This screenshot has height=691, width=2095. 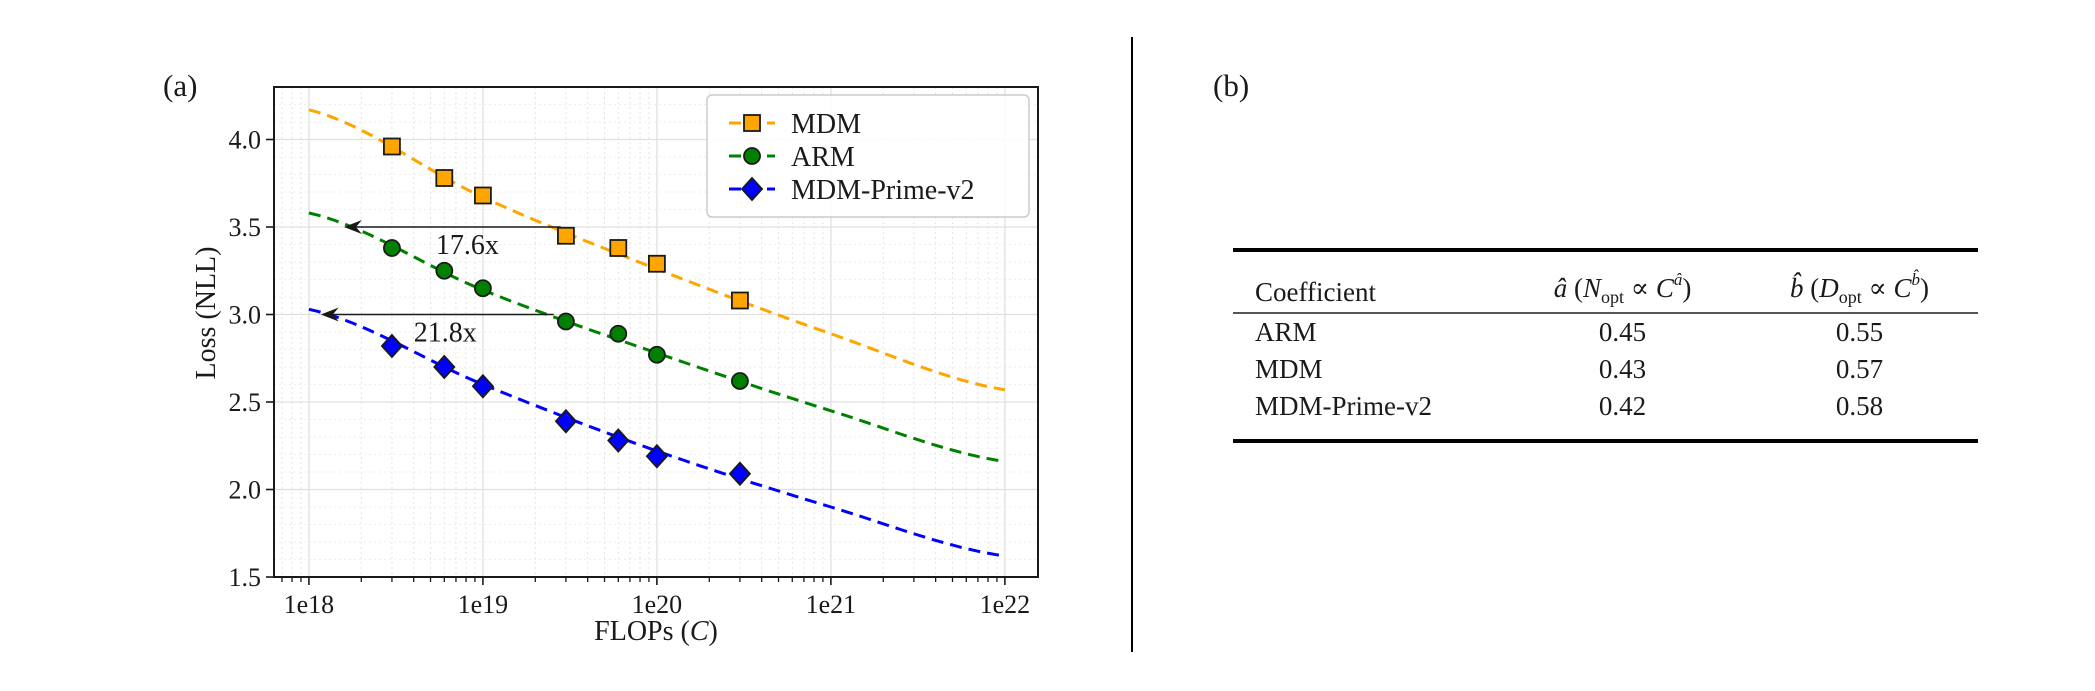 I want to click on x-axis-label: FLOPs (C), so click(x=656, y=631).